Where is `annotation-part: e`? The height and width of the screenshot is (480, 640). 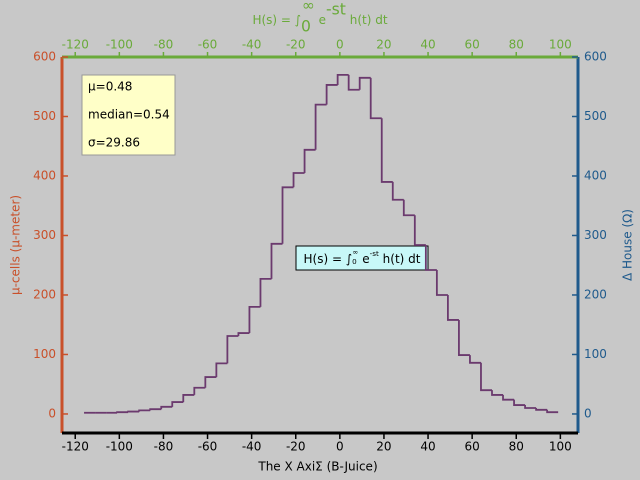 annotation-part: e is located at coordinates (363, 259).